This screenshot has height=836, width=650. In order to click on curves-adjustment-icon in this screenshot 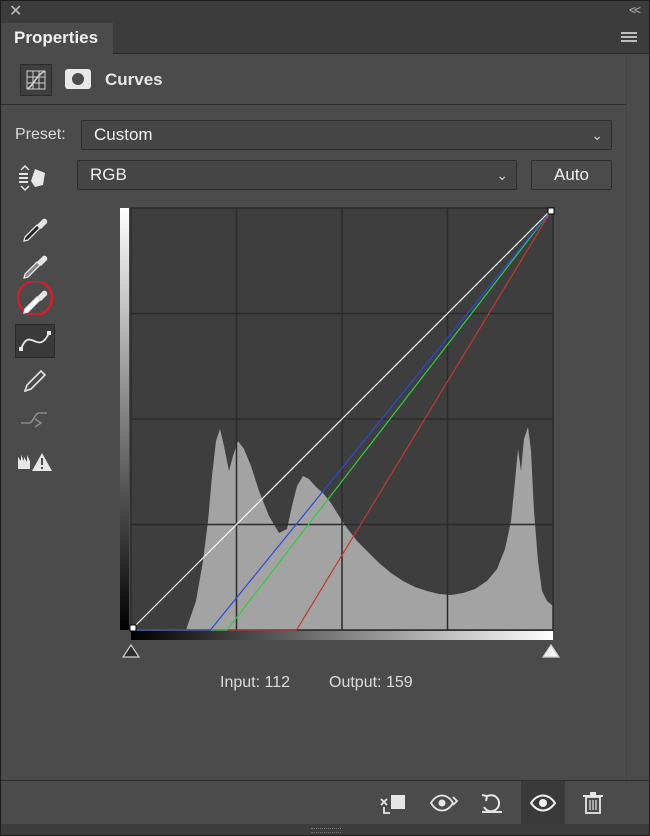, I will do `click(36, 80)`.